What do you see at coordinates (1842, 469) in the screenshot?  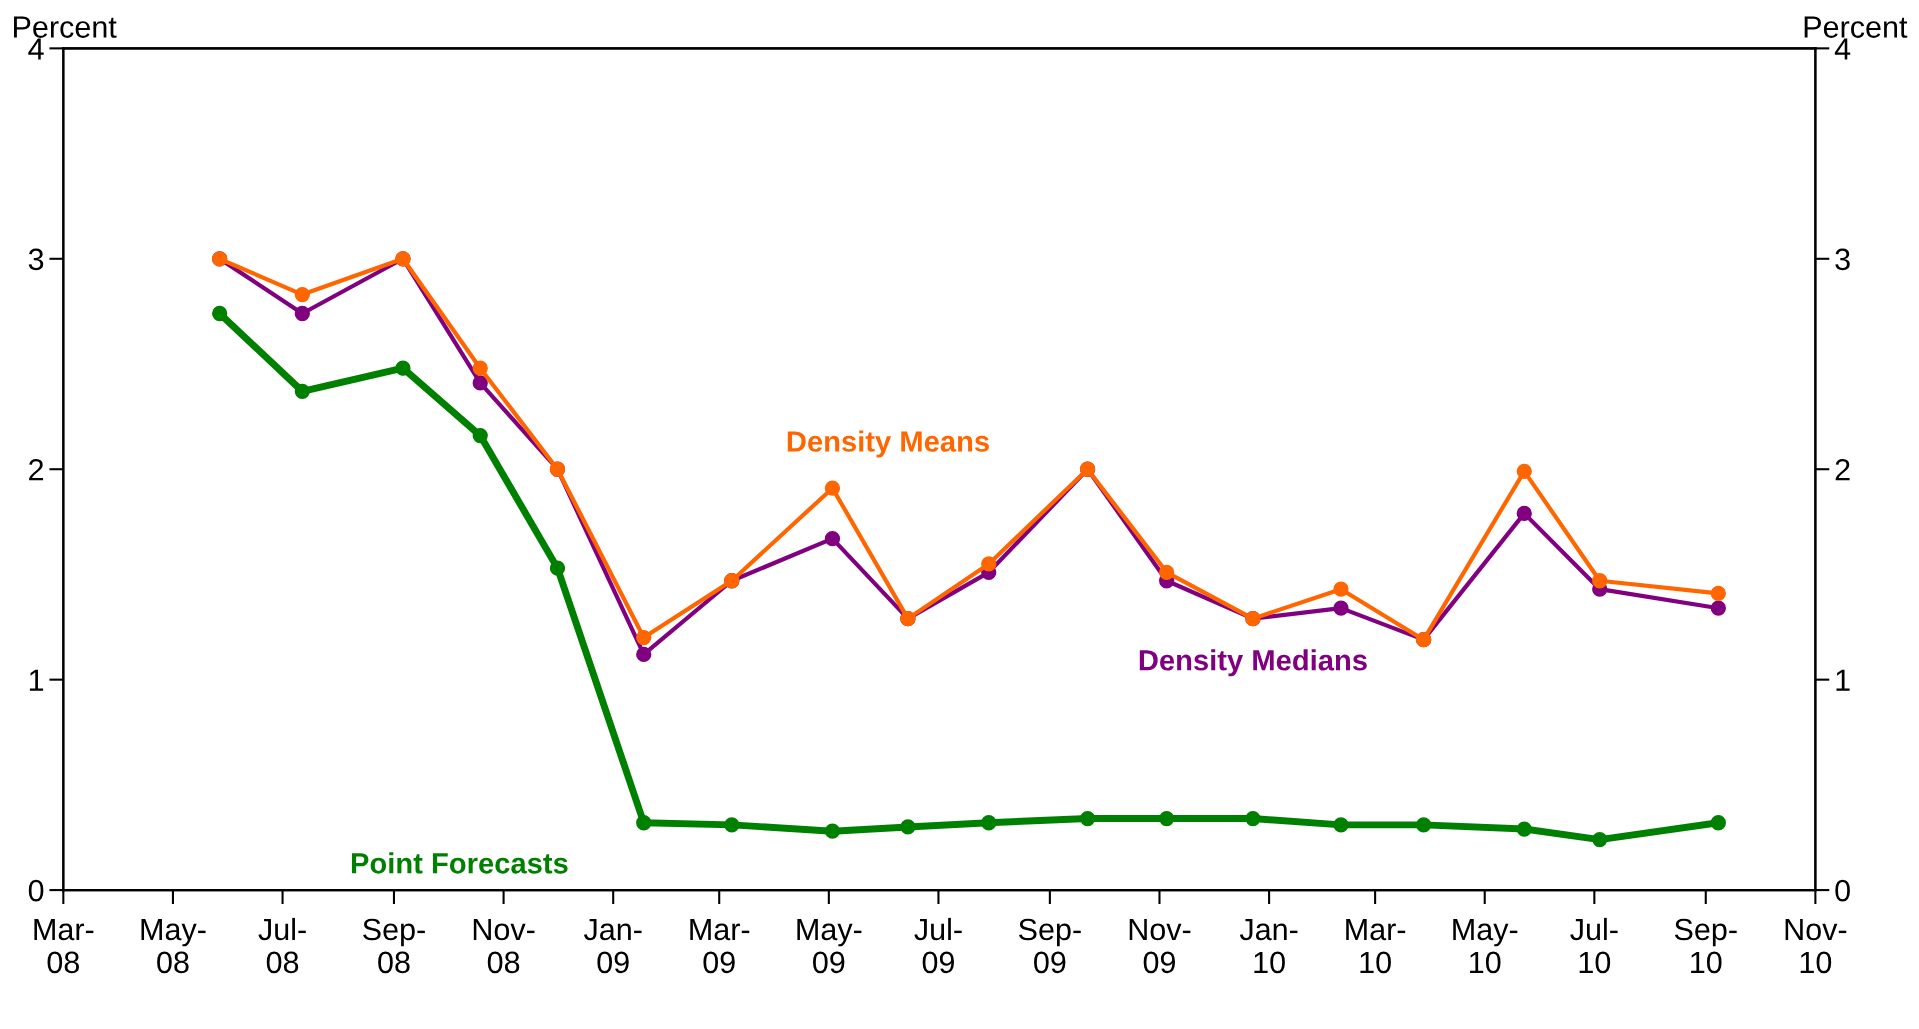 I see `y2-tick-label: 2` at bounding box center [1842, 469].